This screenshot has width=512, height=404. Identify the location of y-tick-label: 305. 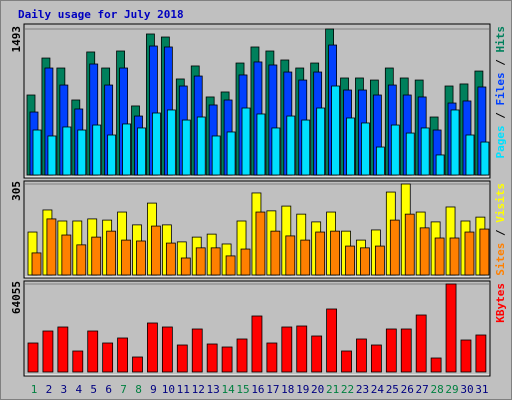
(16, 191).